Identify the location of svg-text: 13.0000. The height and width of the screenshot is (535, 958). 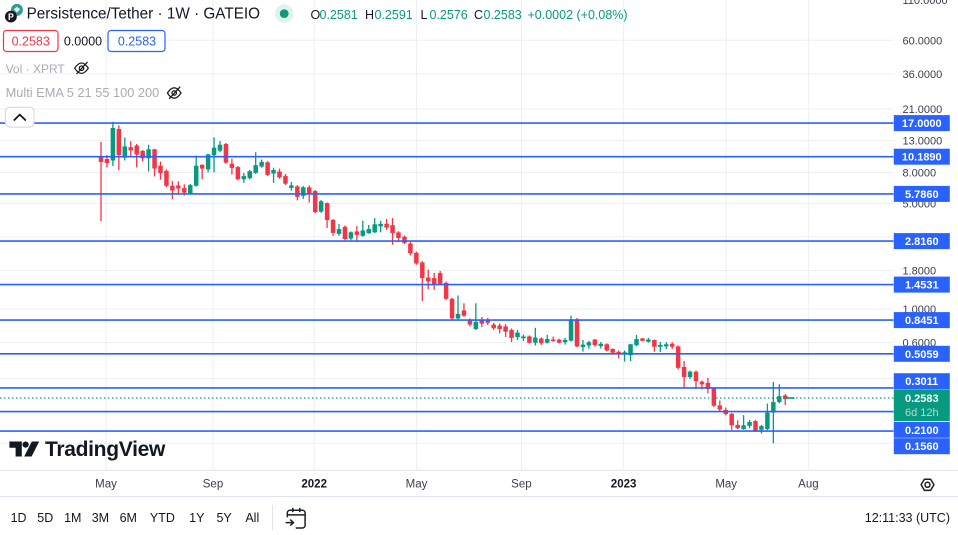
(923, 142).